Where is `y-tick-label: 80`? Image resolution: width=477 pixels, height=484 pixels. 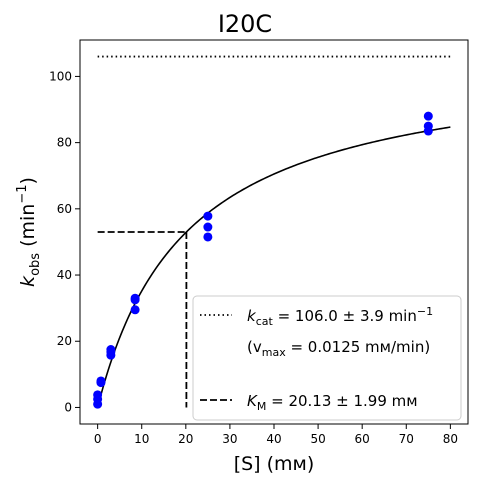 y-tick-label: 80 is located at coordinates (64, 143).